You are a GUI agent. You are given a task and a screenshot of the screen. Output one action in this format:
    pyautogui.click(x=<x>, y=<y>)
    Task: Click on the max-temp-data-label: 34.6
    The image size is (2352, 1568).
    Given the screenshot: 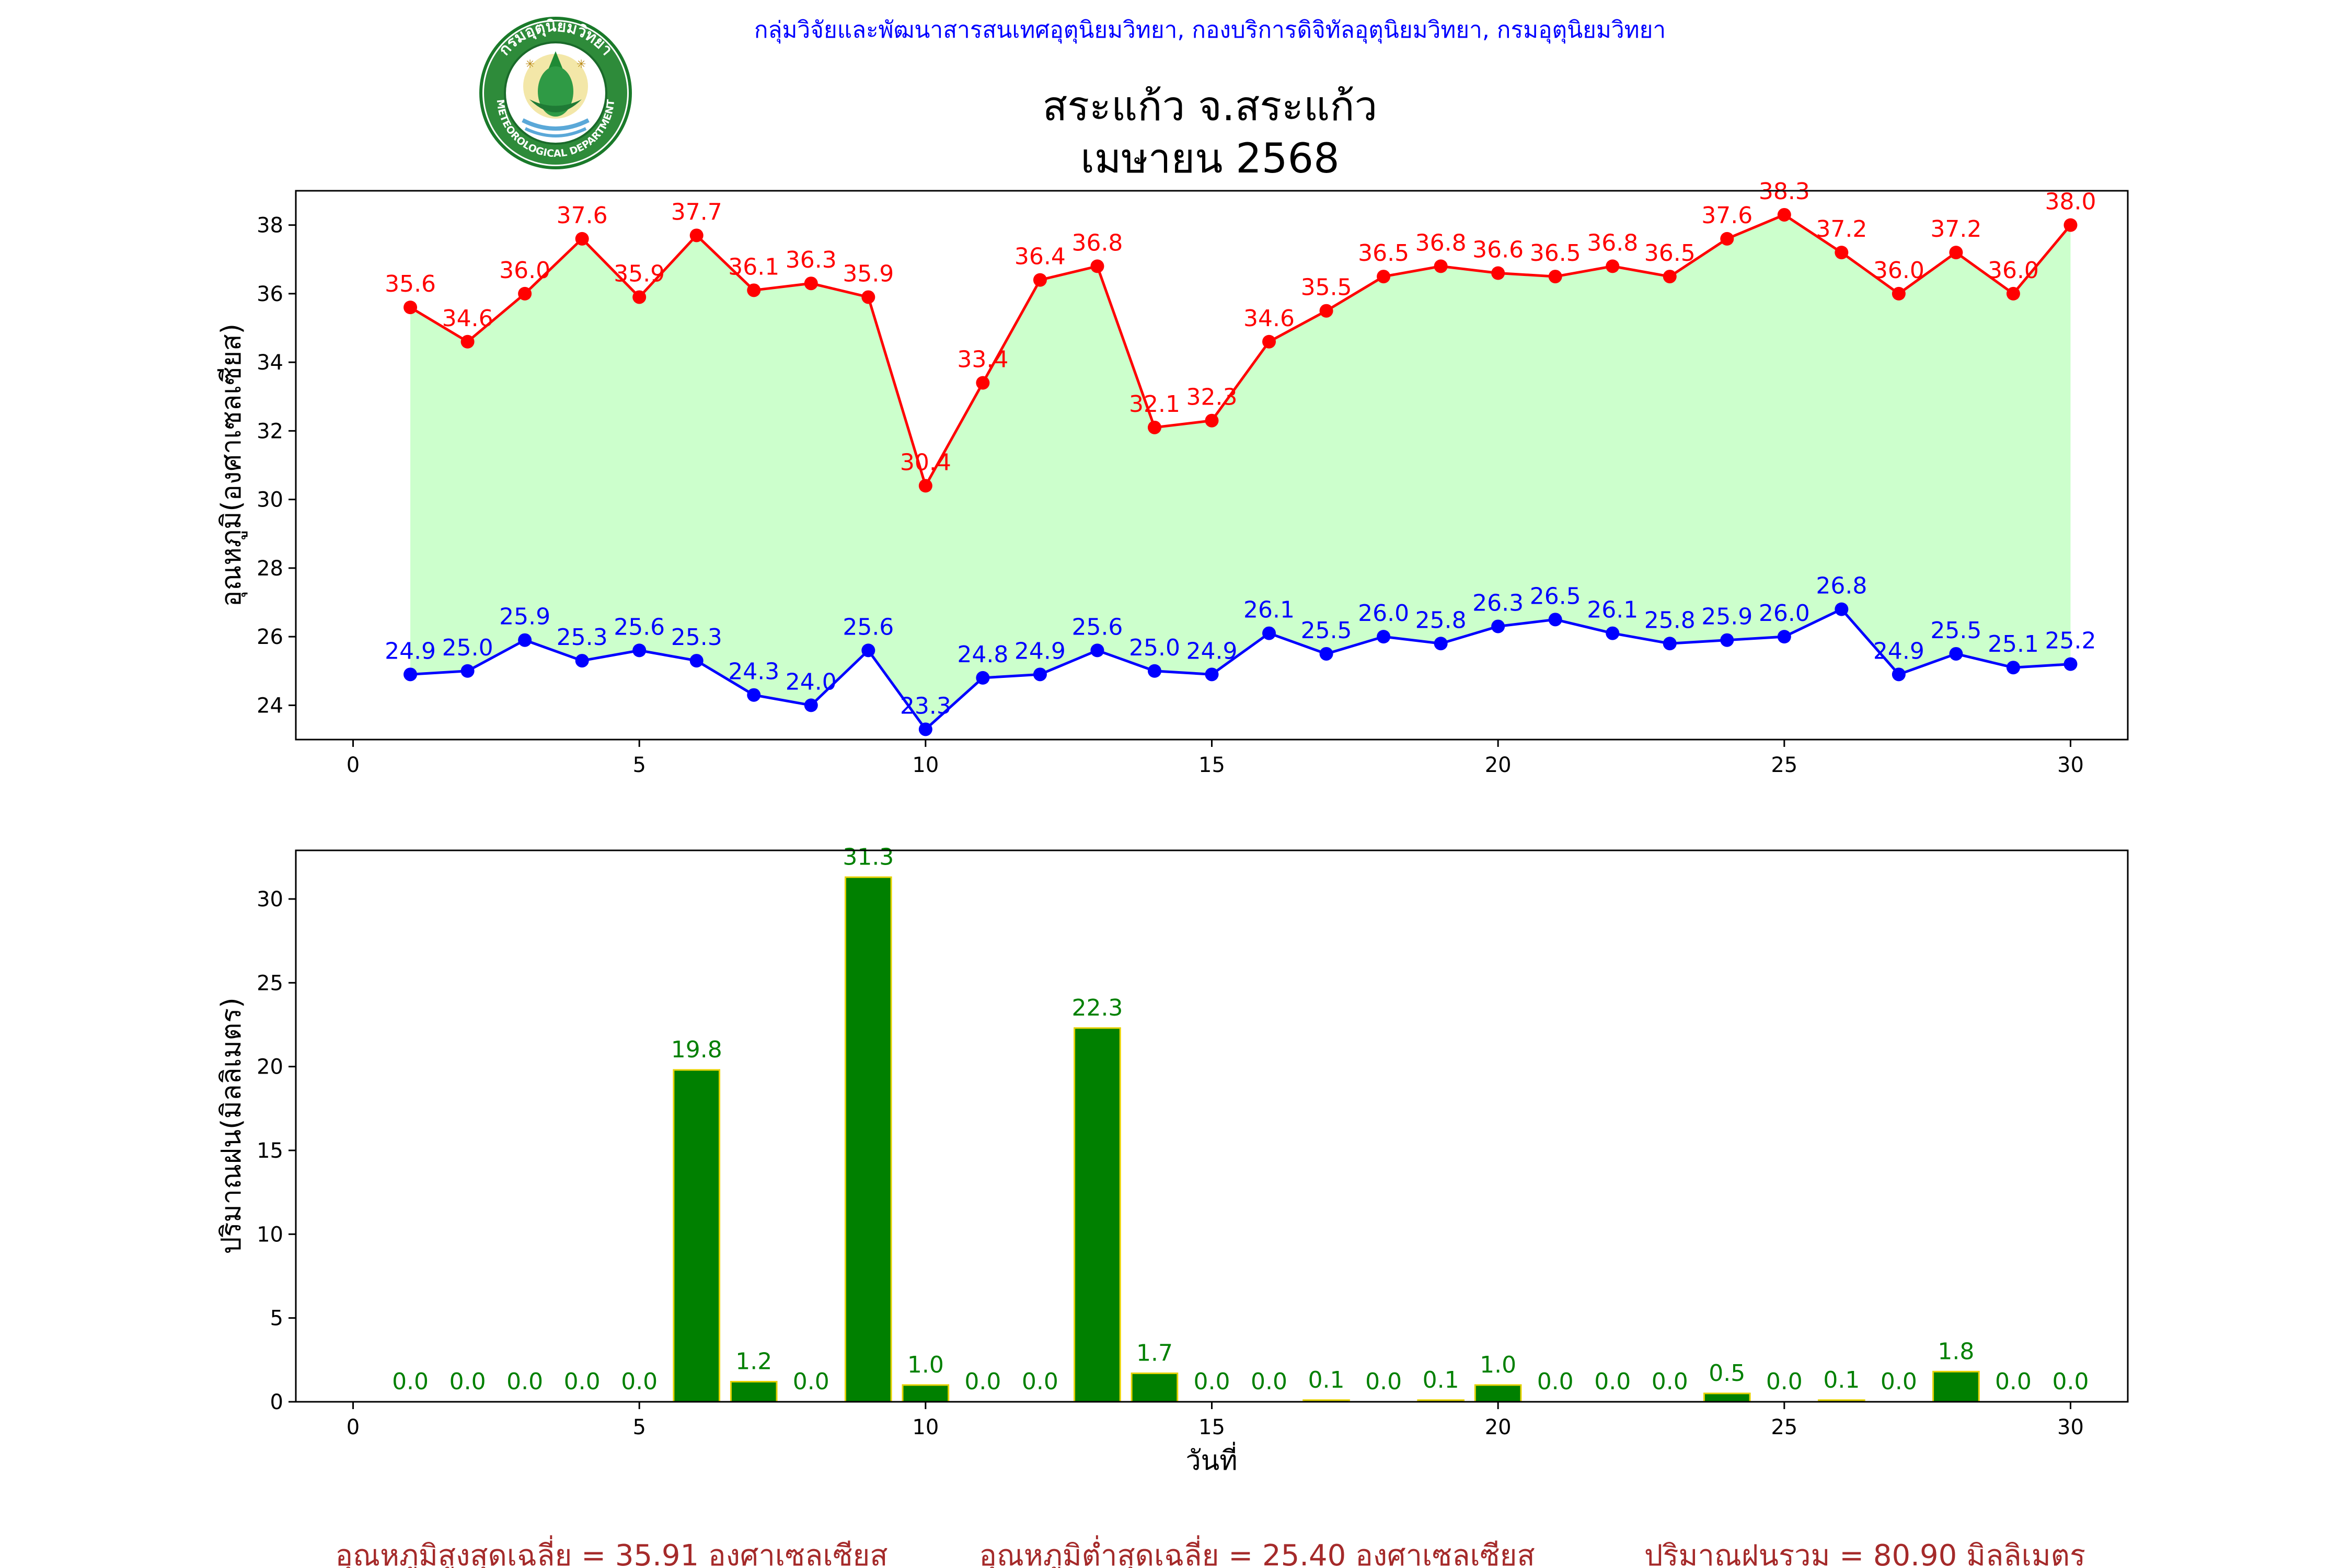 What is the action you would take?
    pyautogui.click(x=1269, y=318)
    